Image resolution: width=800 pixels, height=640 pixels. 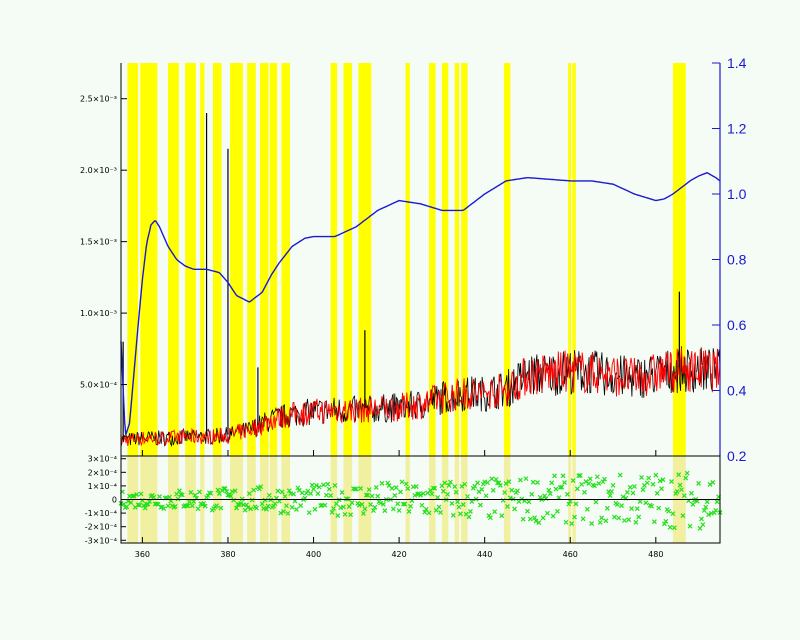 What do you see at coordinates (399, 554) in the screenshot?
I see `x-tick-labels: 360 380 400 420 440 460 480` at bounding box center [399, 554].